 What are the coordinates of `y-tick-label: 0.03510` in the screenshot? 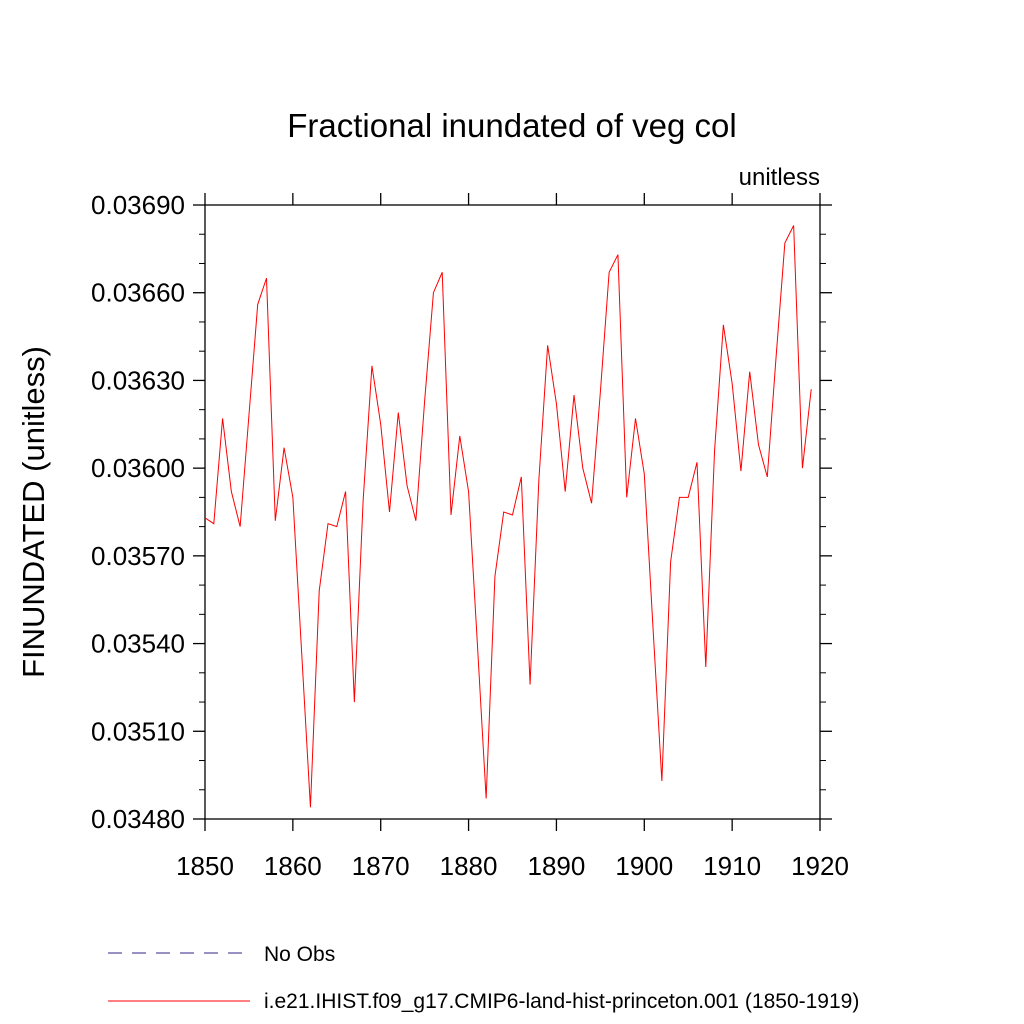 It's located at (138, 731).